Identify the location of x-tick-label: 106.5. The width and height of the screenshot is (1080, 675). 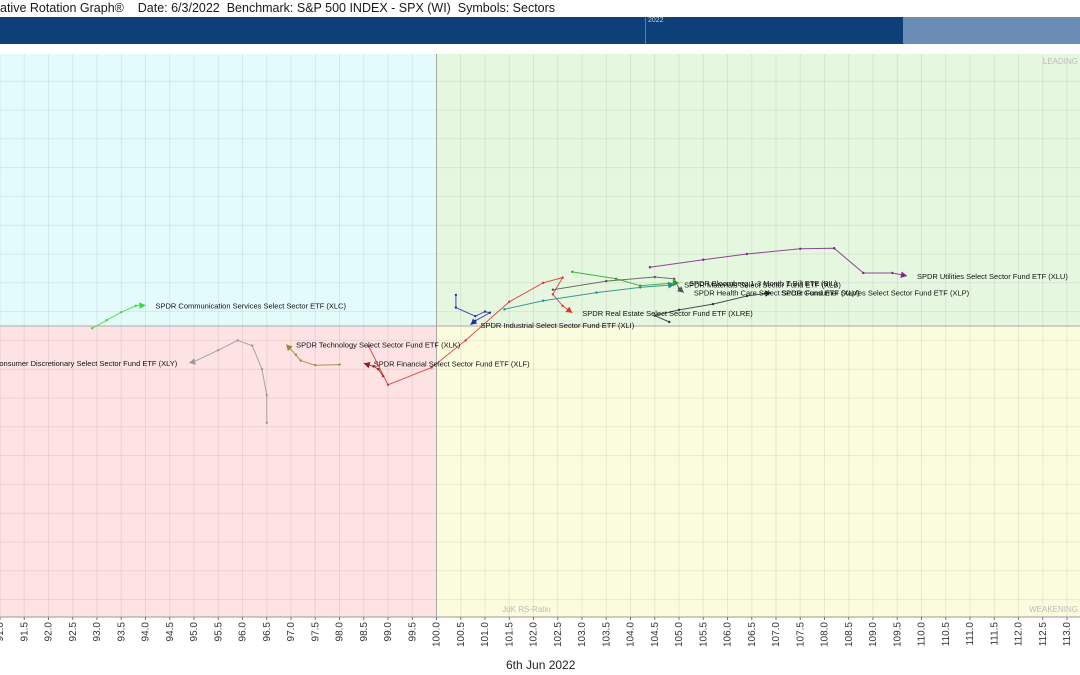
(752, 634).